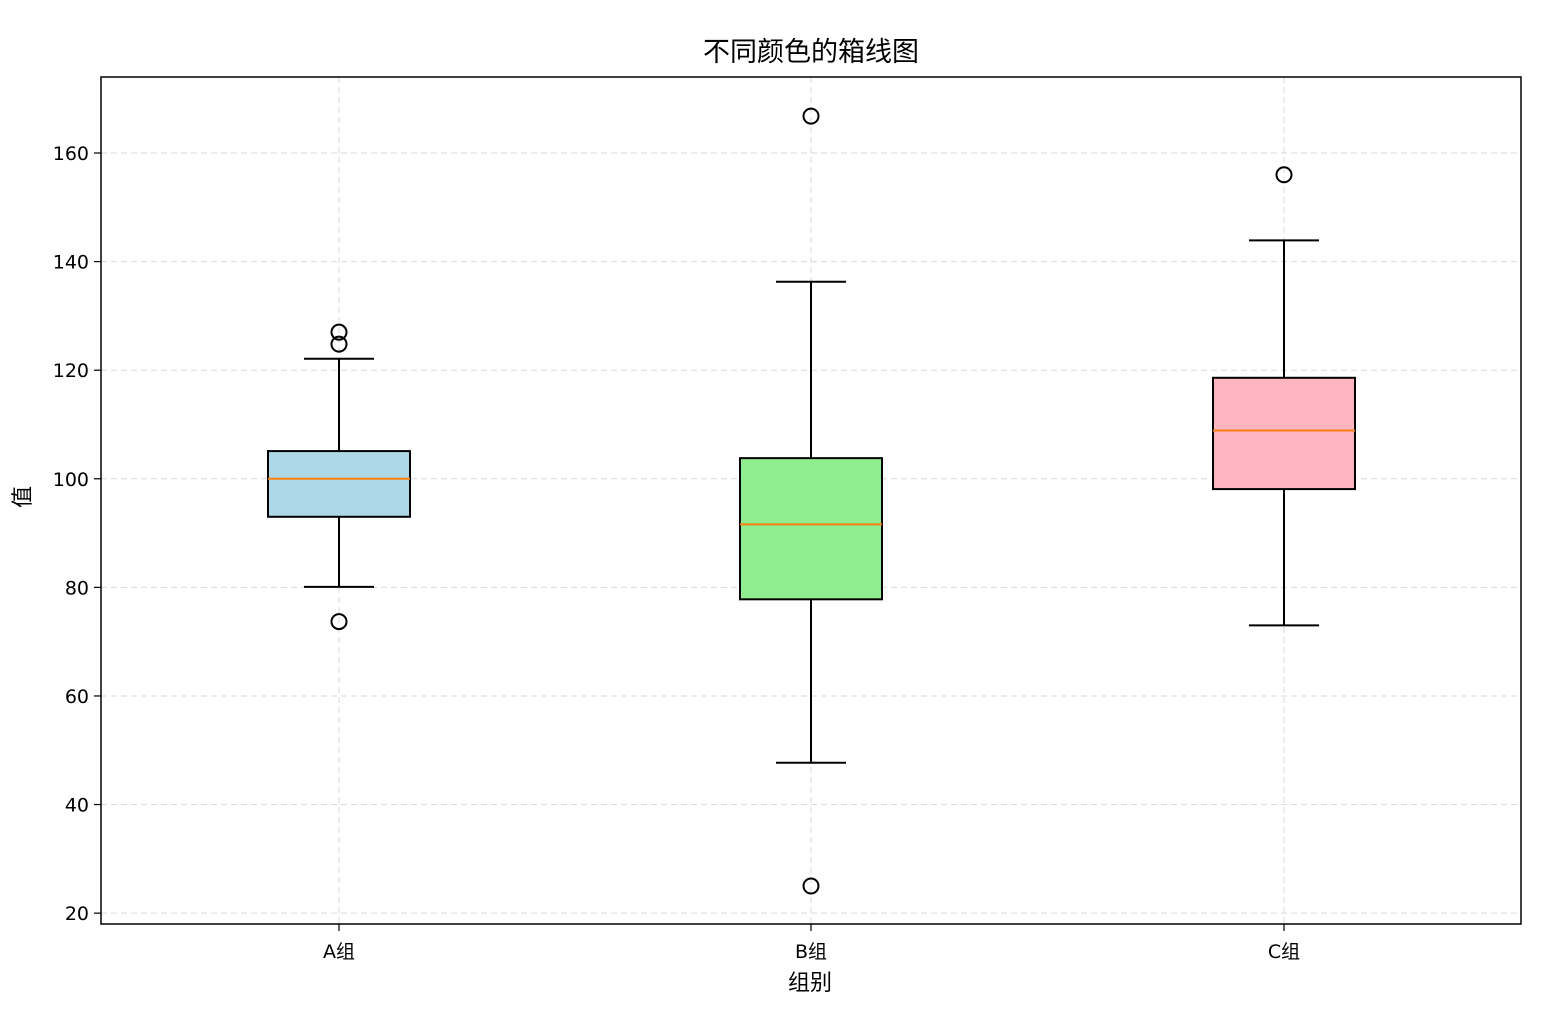 The width and height of the screenshot is (1554, 1016). What do you see at coordinates (77, 697) in the screenshot?
I see `y-tick-label: 60` at bounding box center [77, 697].